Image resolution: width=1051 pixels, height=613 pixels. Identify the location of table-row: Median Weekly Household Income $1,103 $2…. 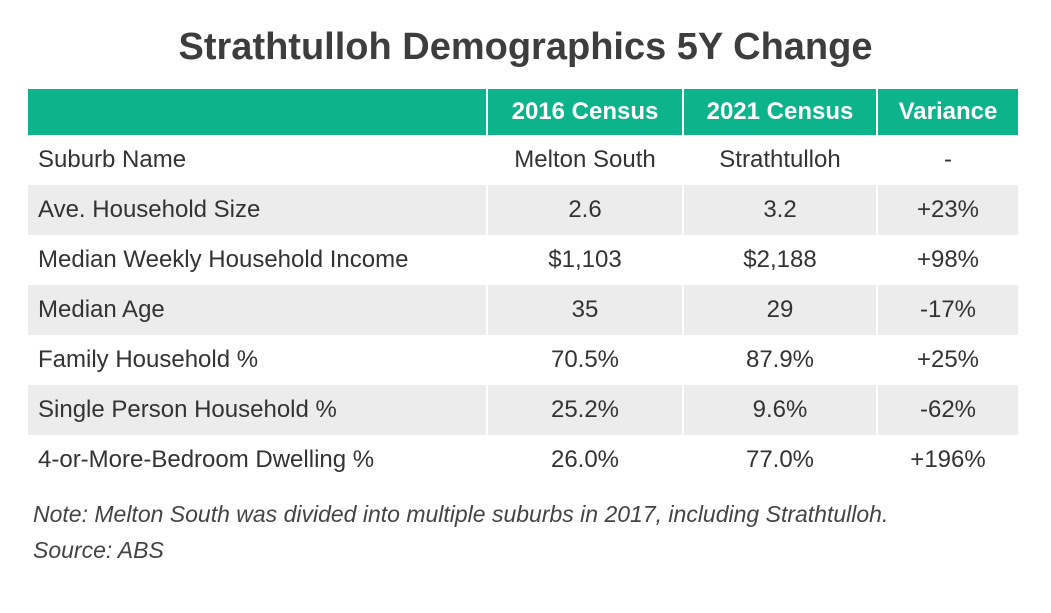
(523, 260).